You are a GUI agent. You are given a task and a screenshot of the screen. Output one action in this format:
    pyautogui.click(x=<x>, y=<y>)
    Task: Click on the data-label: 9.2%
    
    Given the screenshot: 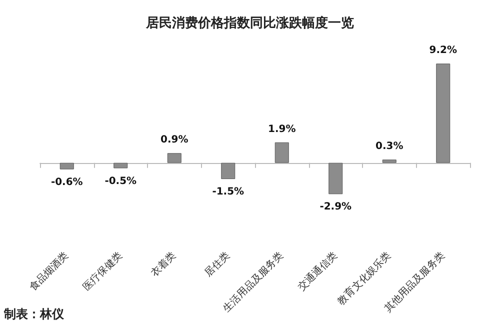 What is the action you would take?
    pyautogui.click(x=443, y=50)
    